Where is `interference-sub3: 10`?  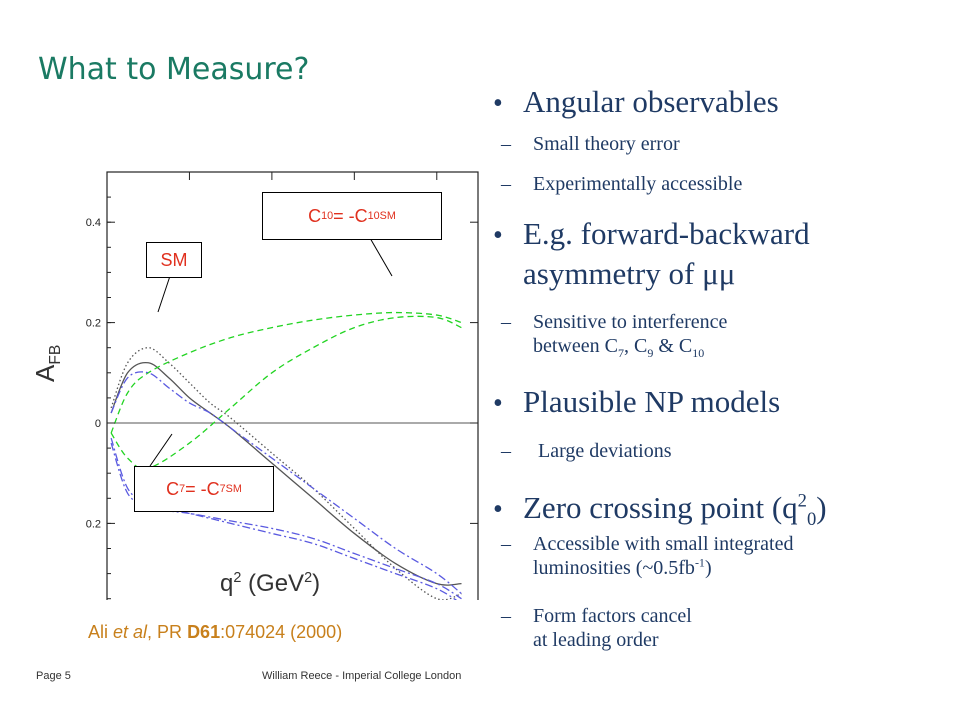
interference-sub3: 10 is located at coordinates (698, 353).